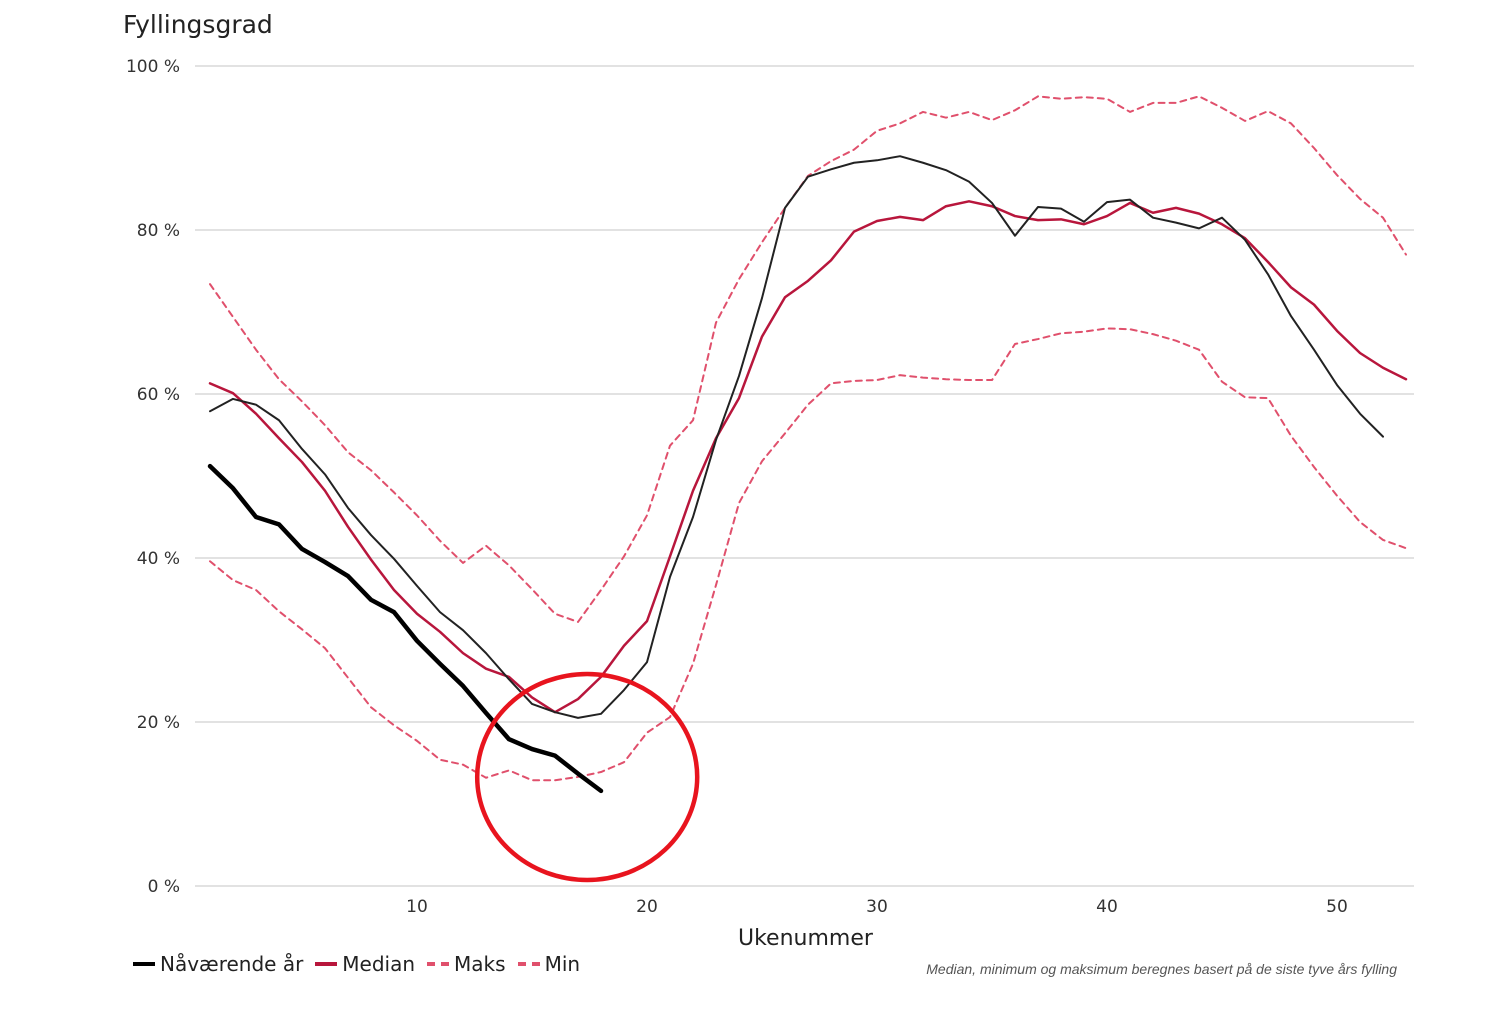 The image size is (1512, 1012). I want to click on legend: Nåværende år Median Maks Min, so click(356, 964).